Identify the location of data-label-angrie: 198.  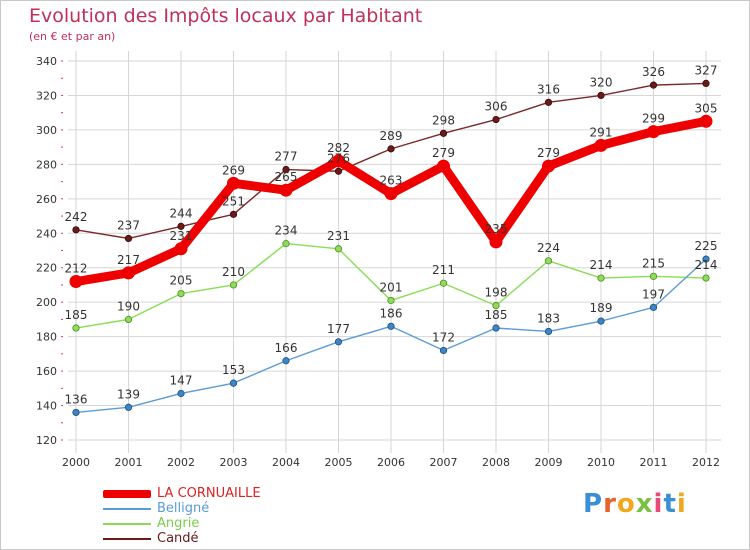
(496, 293).